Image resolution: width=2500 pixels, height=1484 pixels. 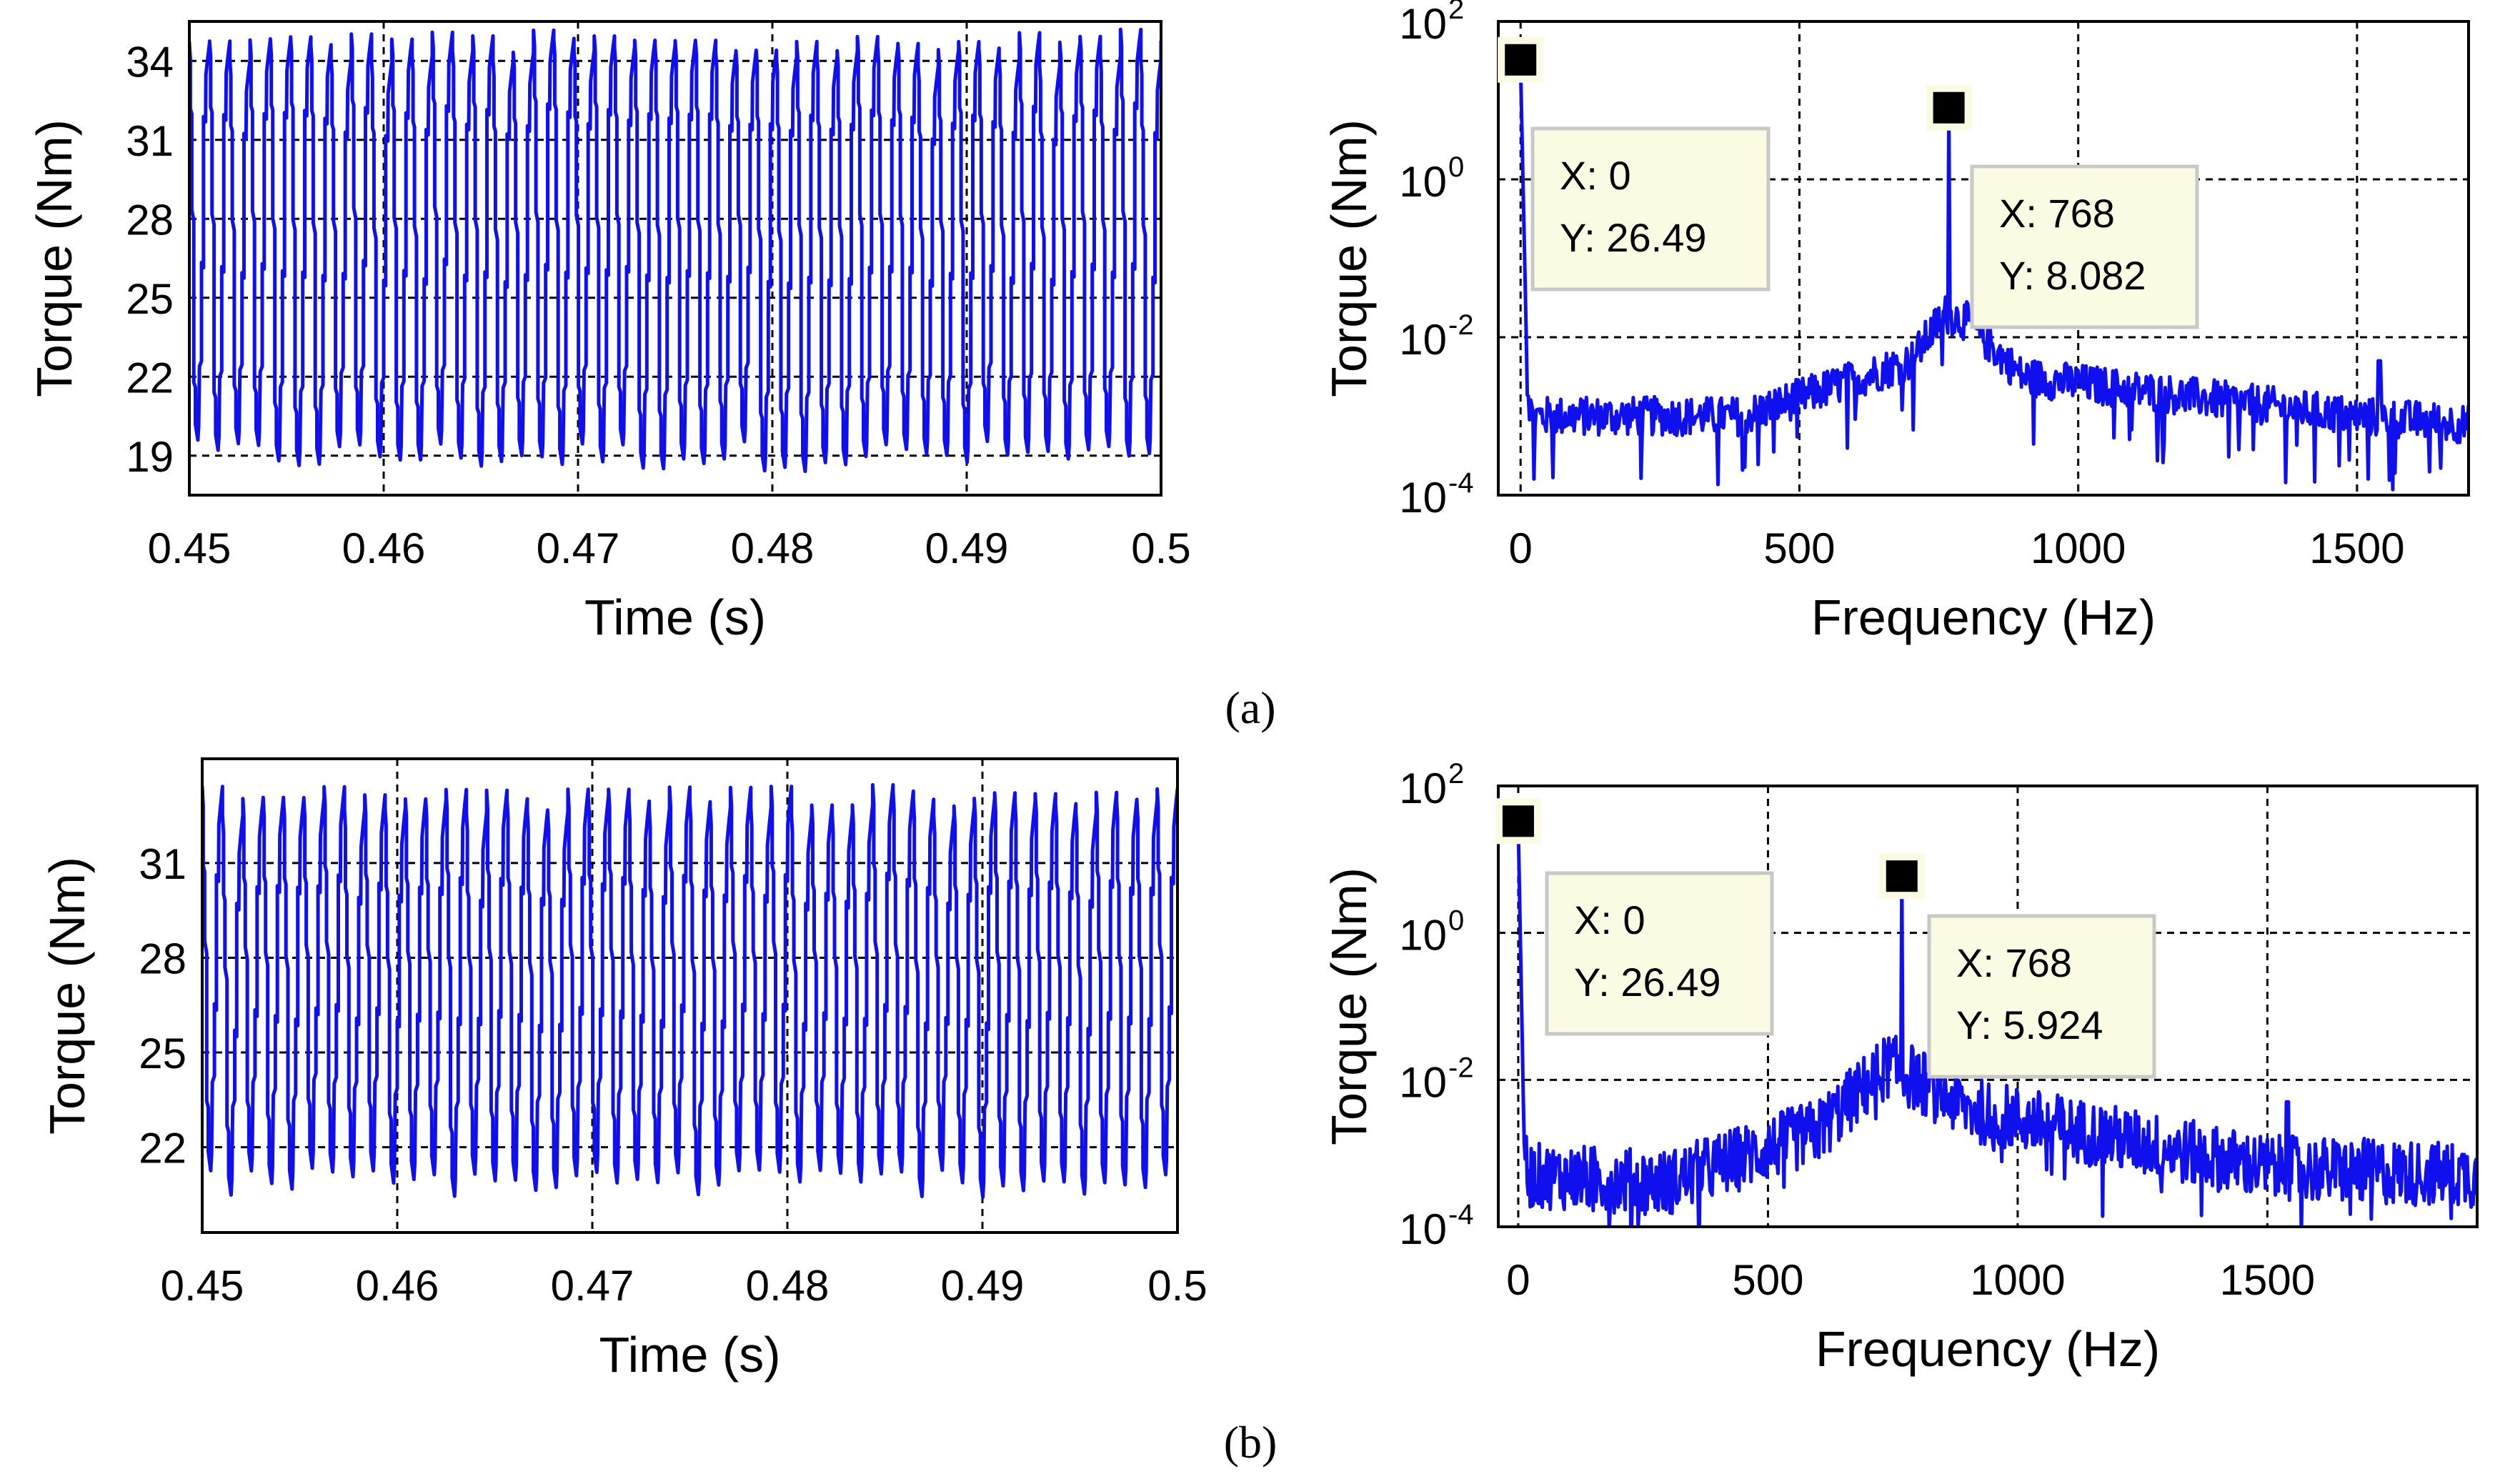 I want to click on datatip: X: 768 Y: 5.924, so click(x=2017, y=966).